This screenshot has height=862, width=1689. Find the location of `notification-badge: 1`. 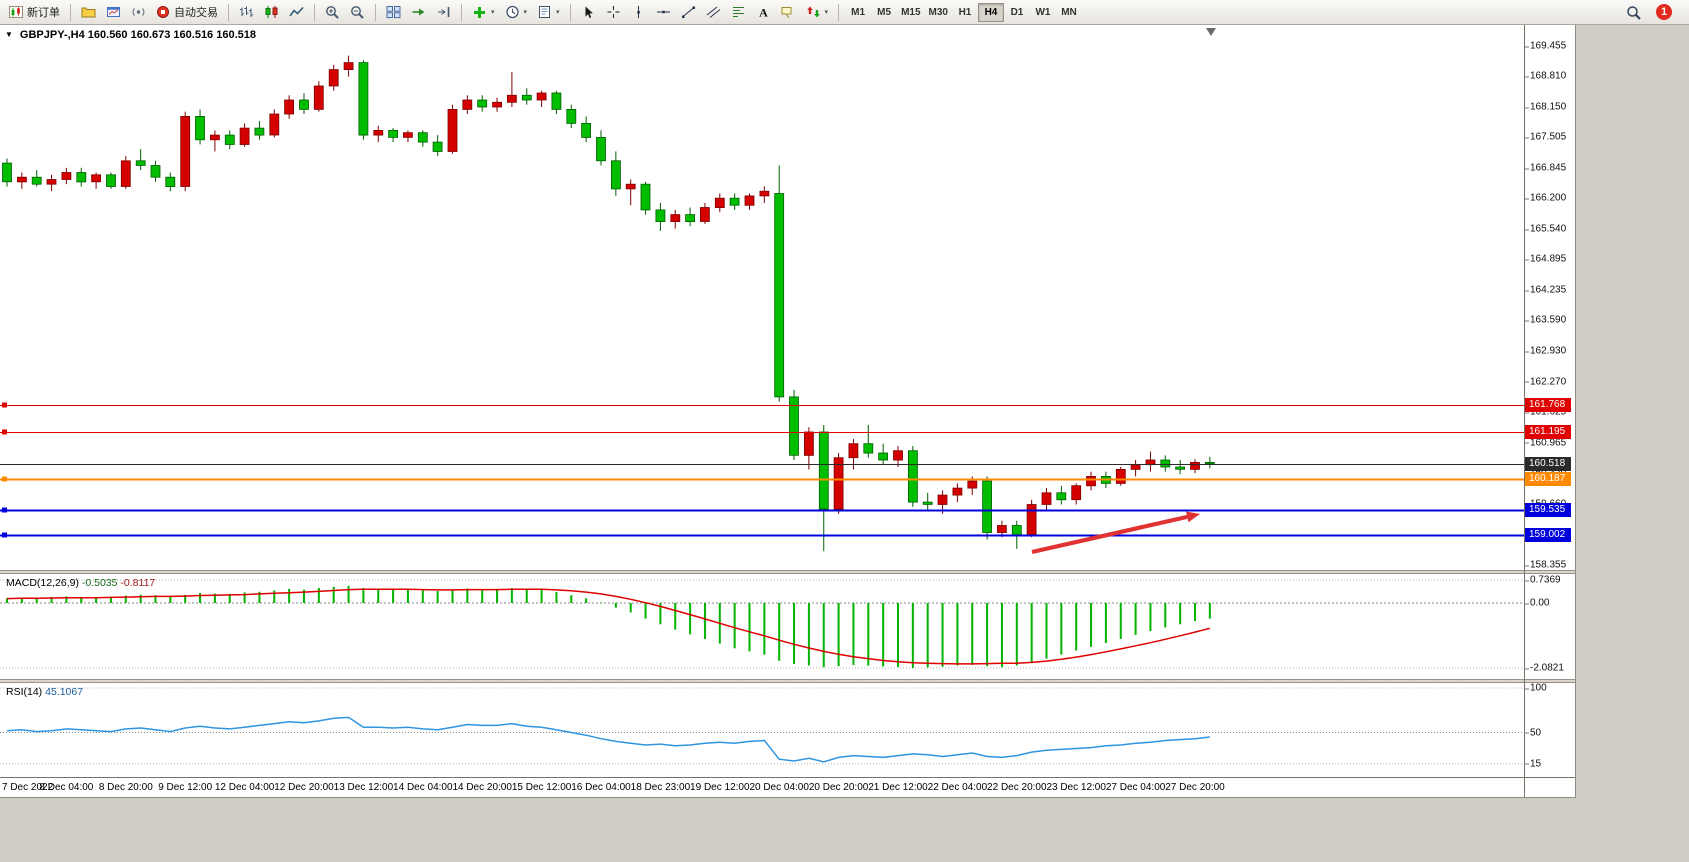

notification-badge: 1 is located at coordinates (1664, 12).